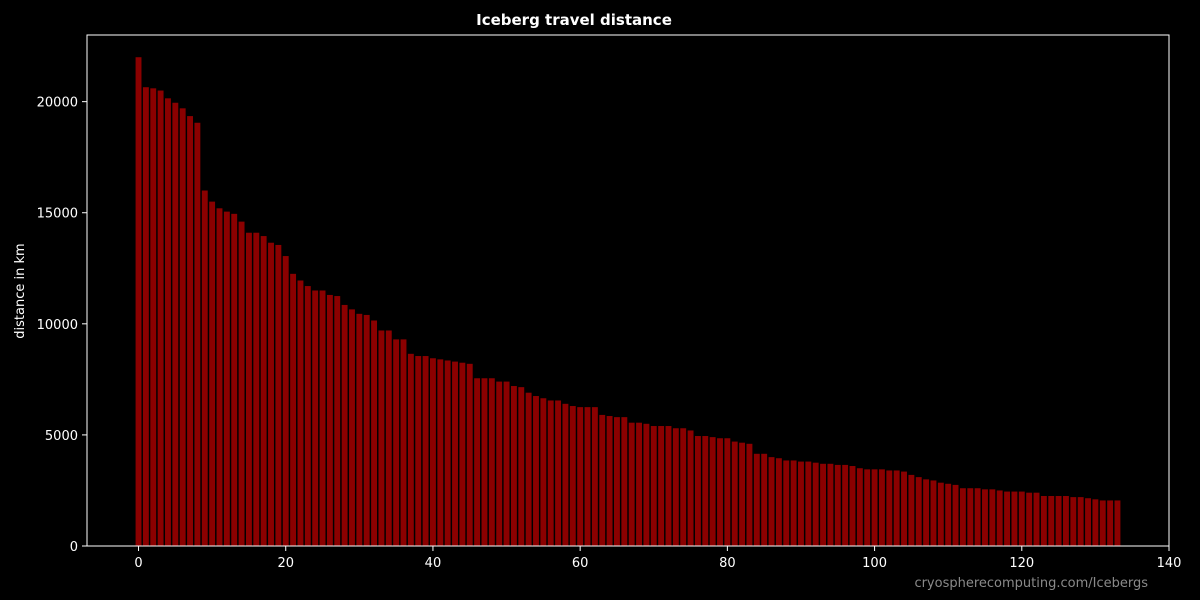 The image size is (1200, 600). Describe the element at coordinates (1169, 563) in the screenshot. I see `x-tick-label: 140` at that location.